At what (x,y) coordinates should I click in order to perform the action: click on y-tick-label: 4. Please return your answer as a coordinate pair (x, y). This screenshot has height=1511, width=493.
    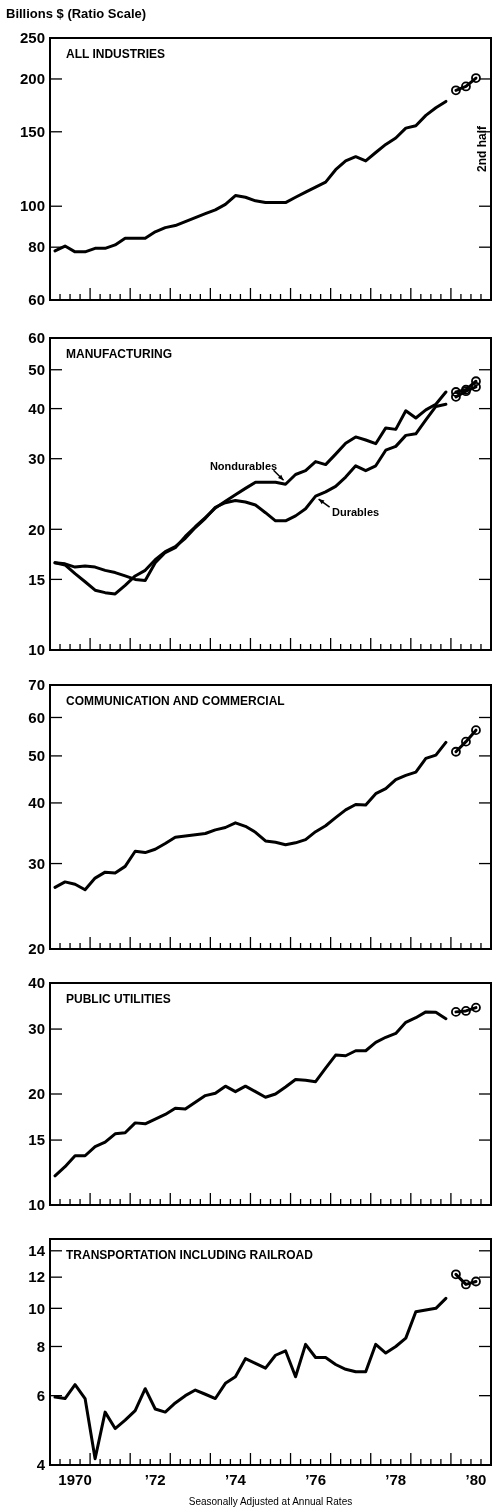
    Looking at the image, I should click on (41, 1465).